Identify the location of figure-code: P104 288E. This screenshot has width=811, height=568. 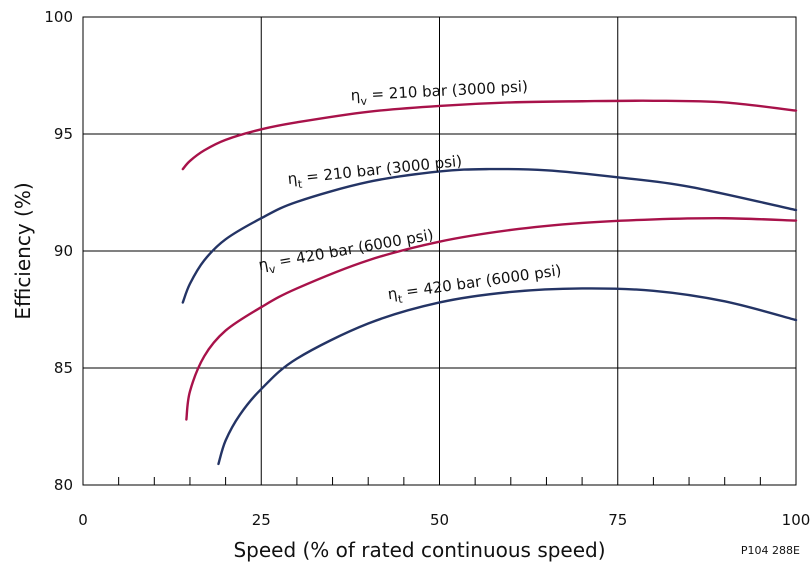
(770, 550).